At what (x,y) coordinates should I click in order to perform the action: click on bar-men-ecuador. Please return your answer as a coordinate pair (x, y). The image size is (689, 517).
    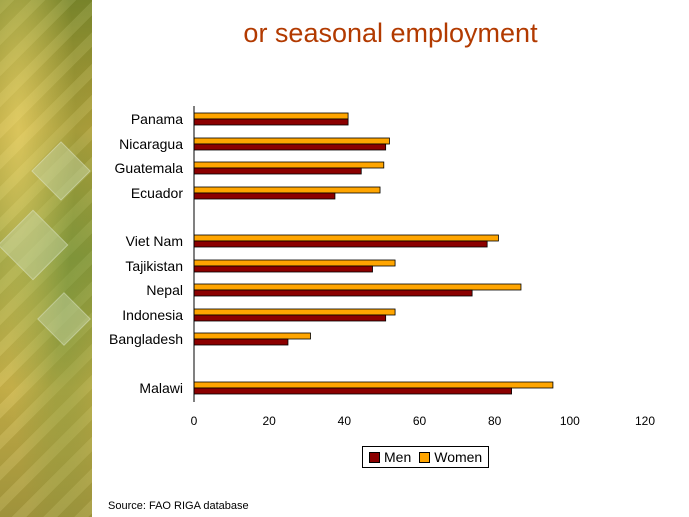
    Looking at the image, I should click on (264, 196).